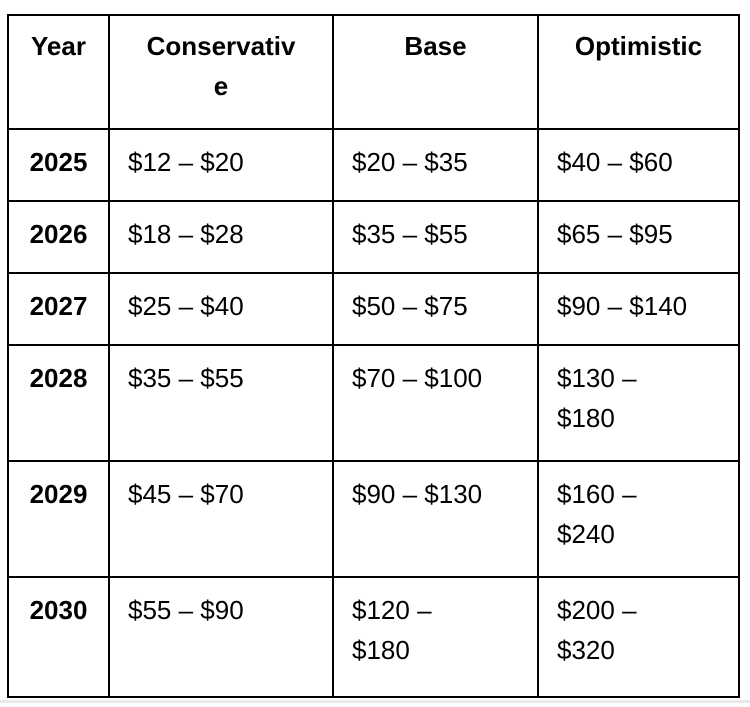  I want to click on table-row: 2027 $25 – $40 $50 – $75 $90 – $140, so click(373, 309).